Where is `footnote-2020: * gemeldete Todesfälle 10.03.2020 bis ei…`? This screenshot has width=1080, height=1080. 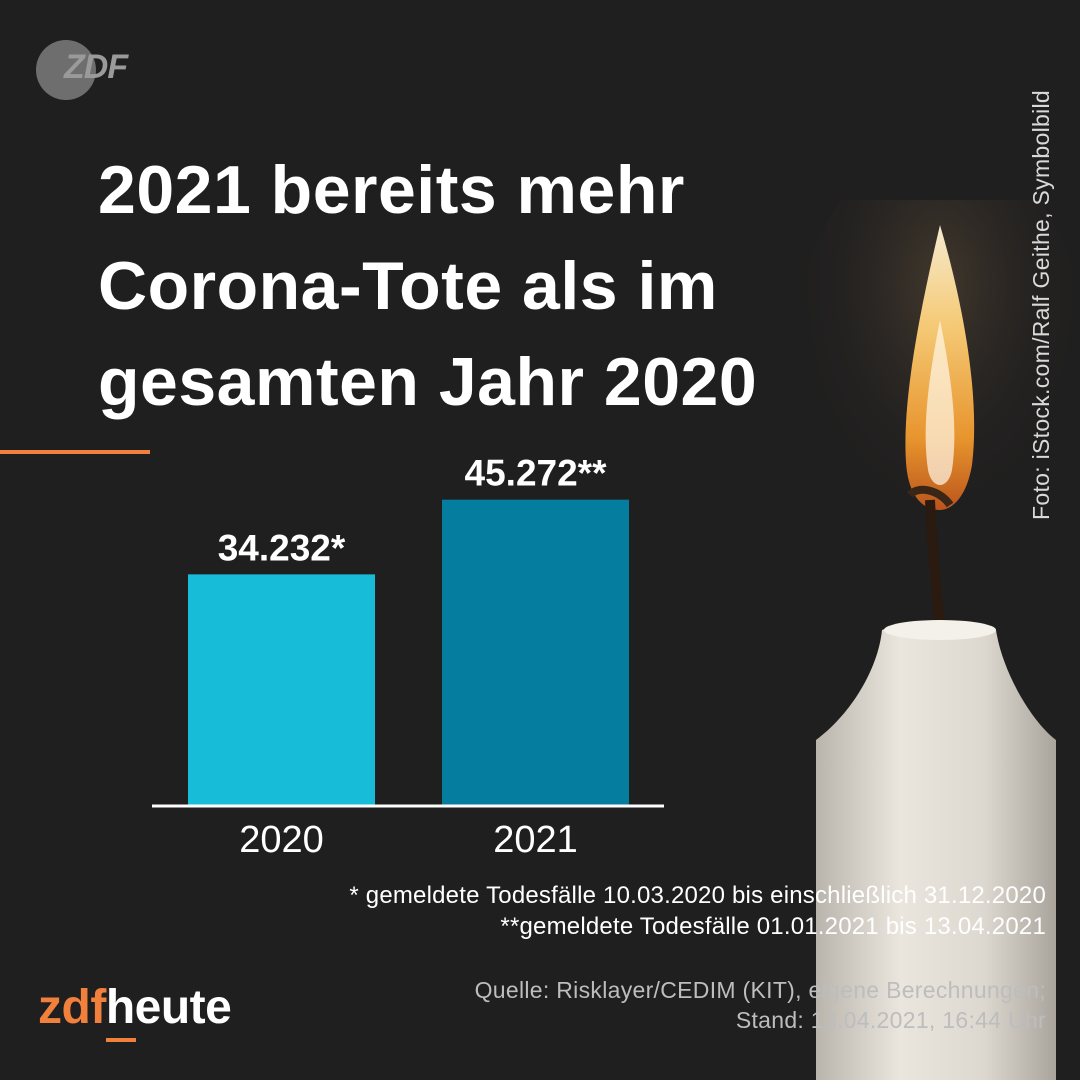
footnote-2020: * gemeldete Todesfälle 10.03.2020 bis ei… is located at coordinates (697, 895).